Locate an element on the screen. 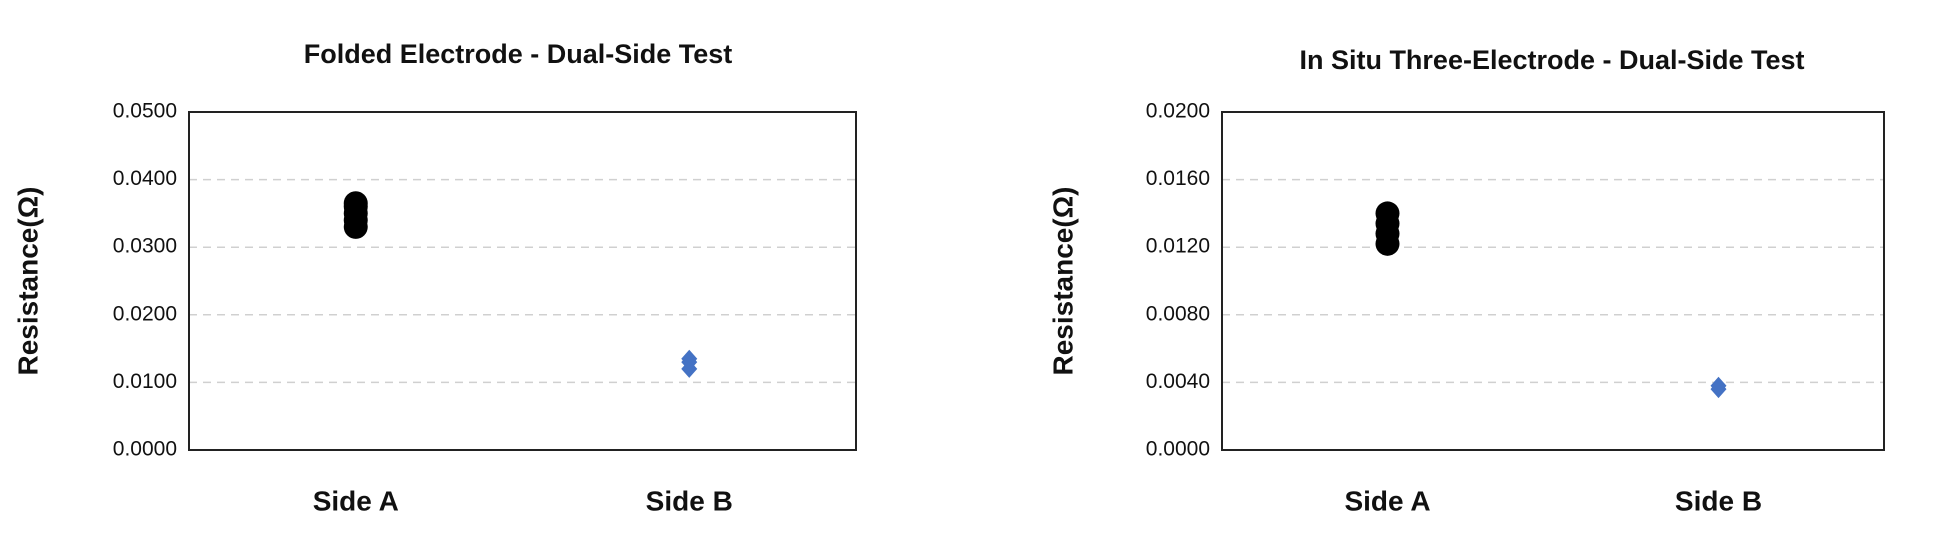  y-tick-label: 0.0040 is located at coordinates (1178, 381).